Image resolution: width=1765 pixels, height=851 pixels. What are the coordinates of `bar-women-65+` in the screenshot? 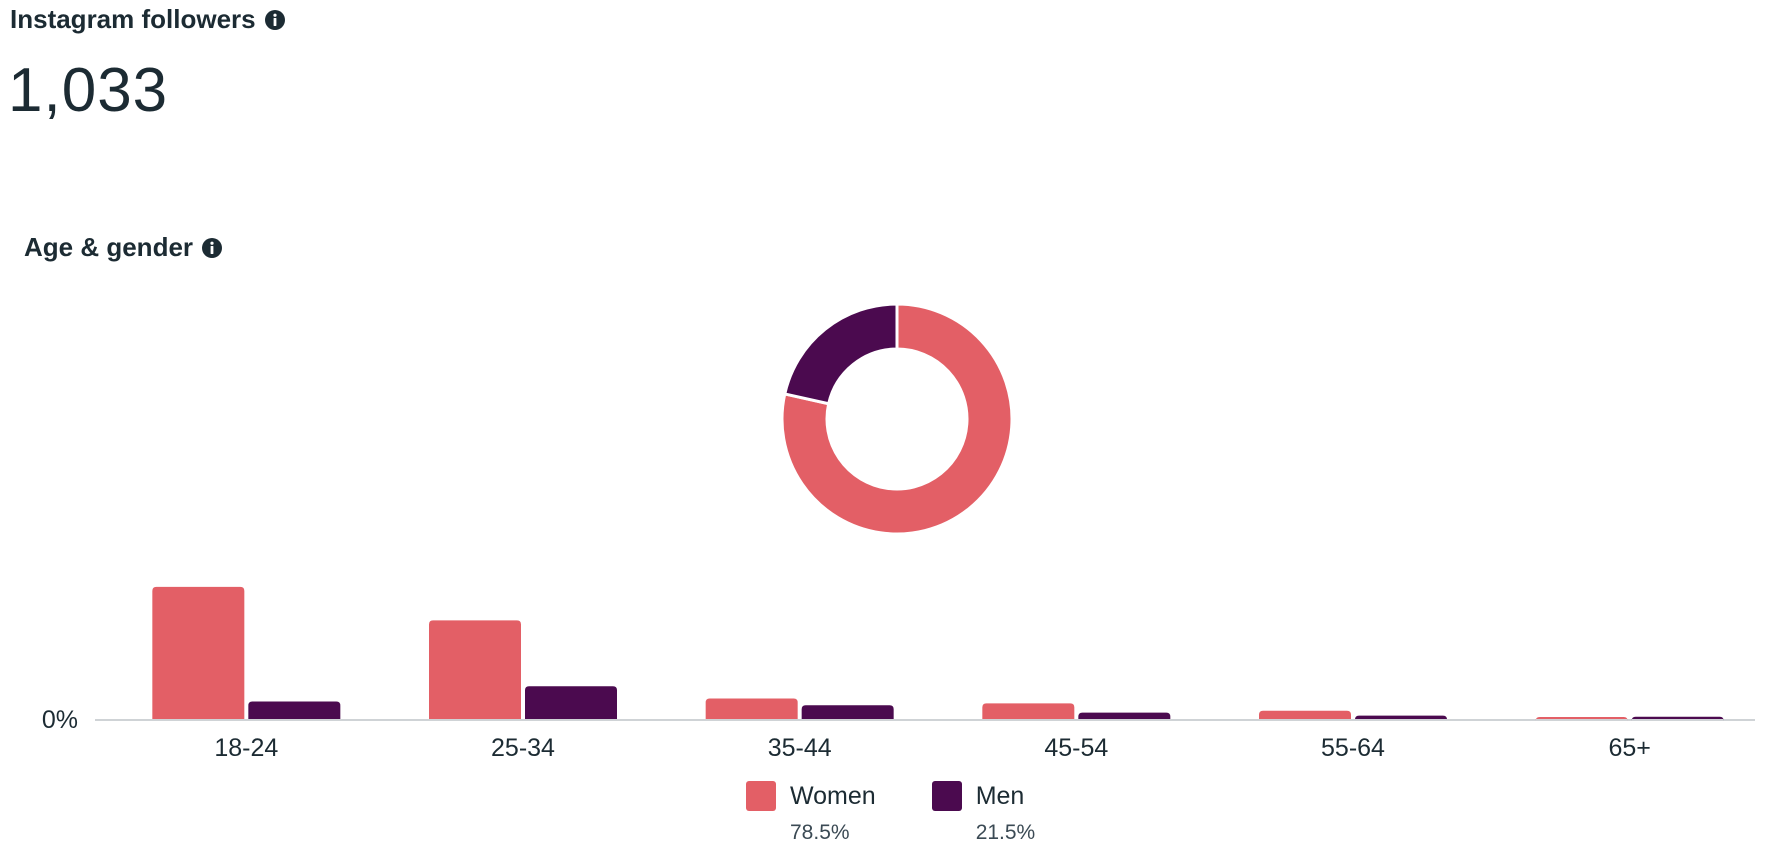 It's located at (1581, 719).